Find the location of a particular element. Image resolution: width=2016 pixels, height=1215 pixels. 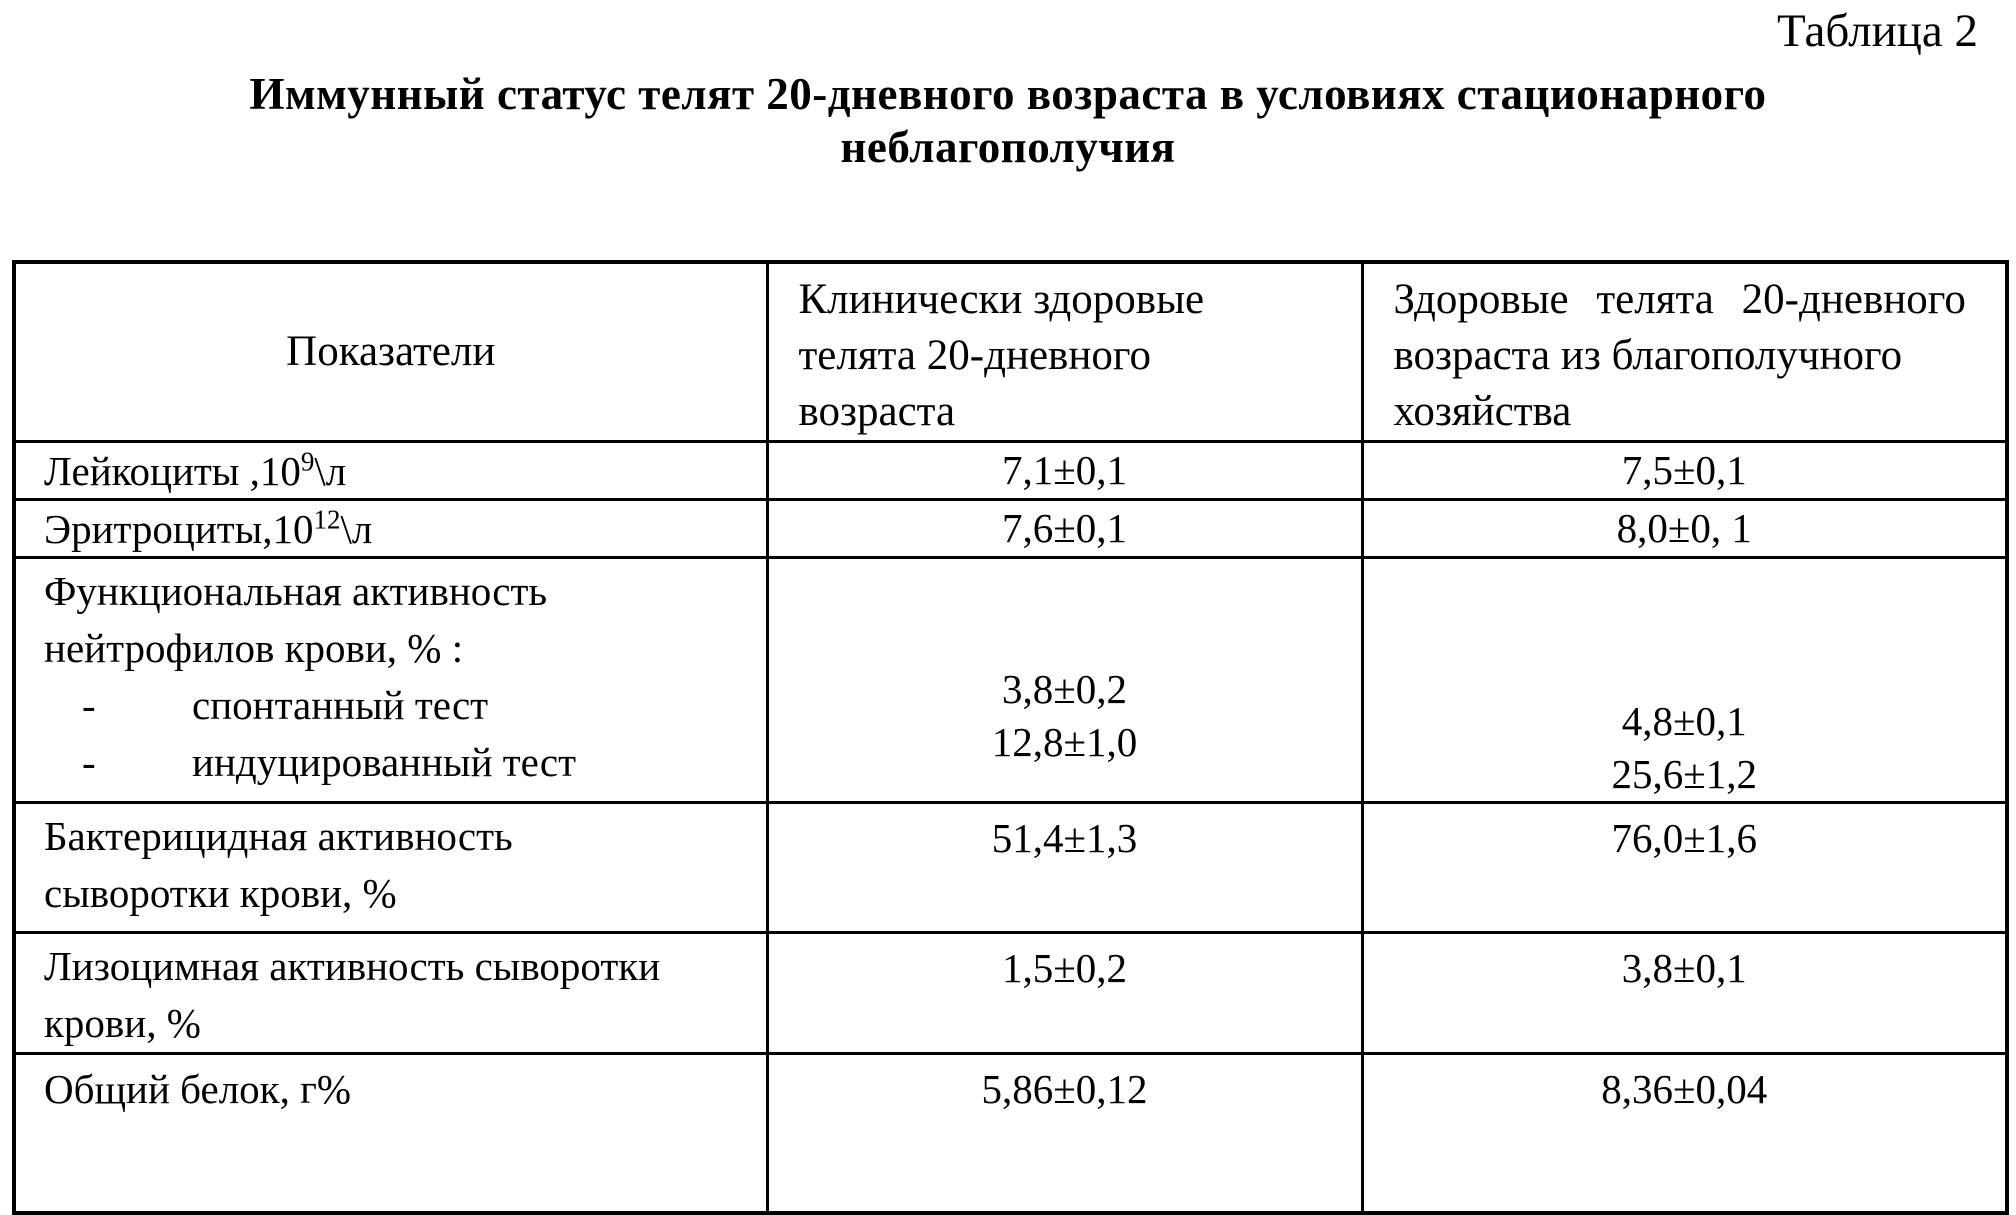

neutrophil-item-spontaneous: - спонтанный тест is located at coordinates (400, 705).